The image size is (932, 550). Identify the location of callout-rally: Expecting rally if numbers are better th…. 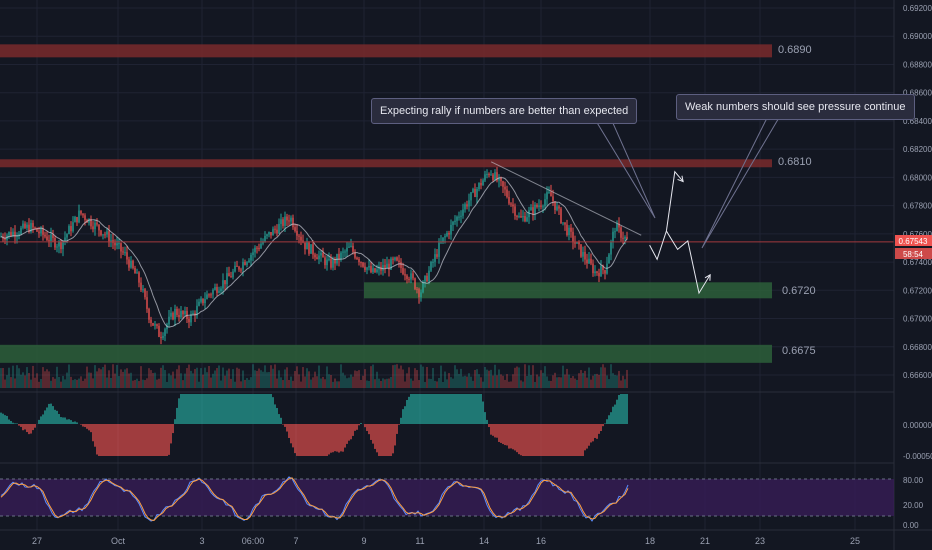
(504, 111).